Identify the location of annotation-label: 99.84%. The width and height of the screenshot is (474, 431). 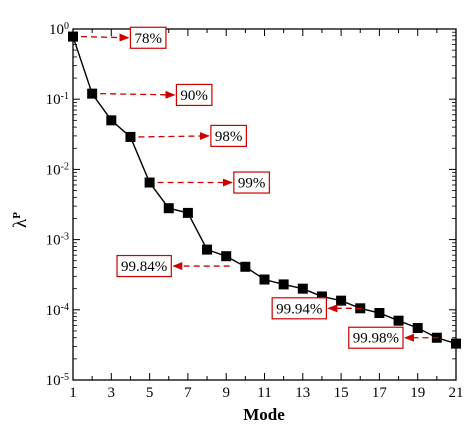
(144, 267).